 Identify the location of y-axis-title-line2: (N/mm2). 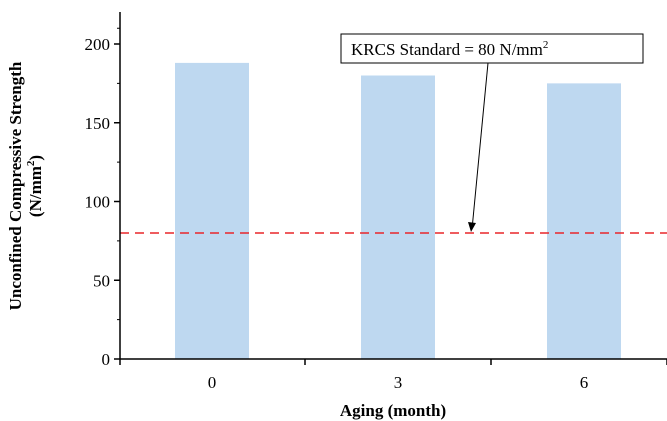
(35, 186).